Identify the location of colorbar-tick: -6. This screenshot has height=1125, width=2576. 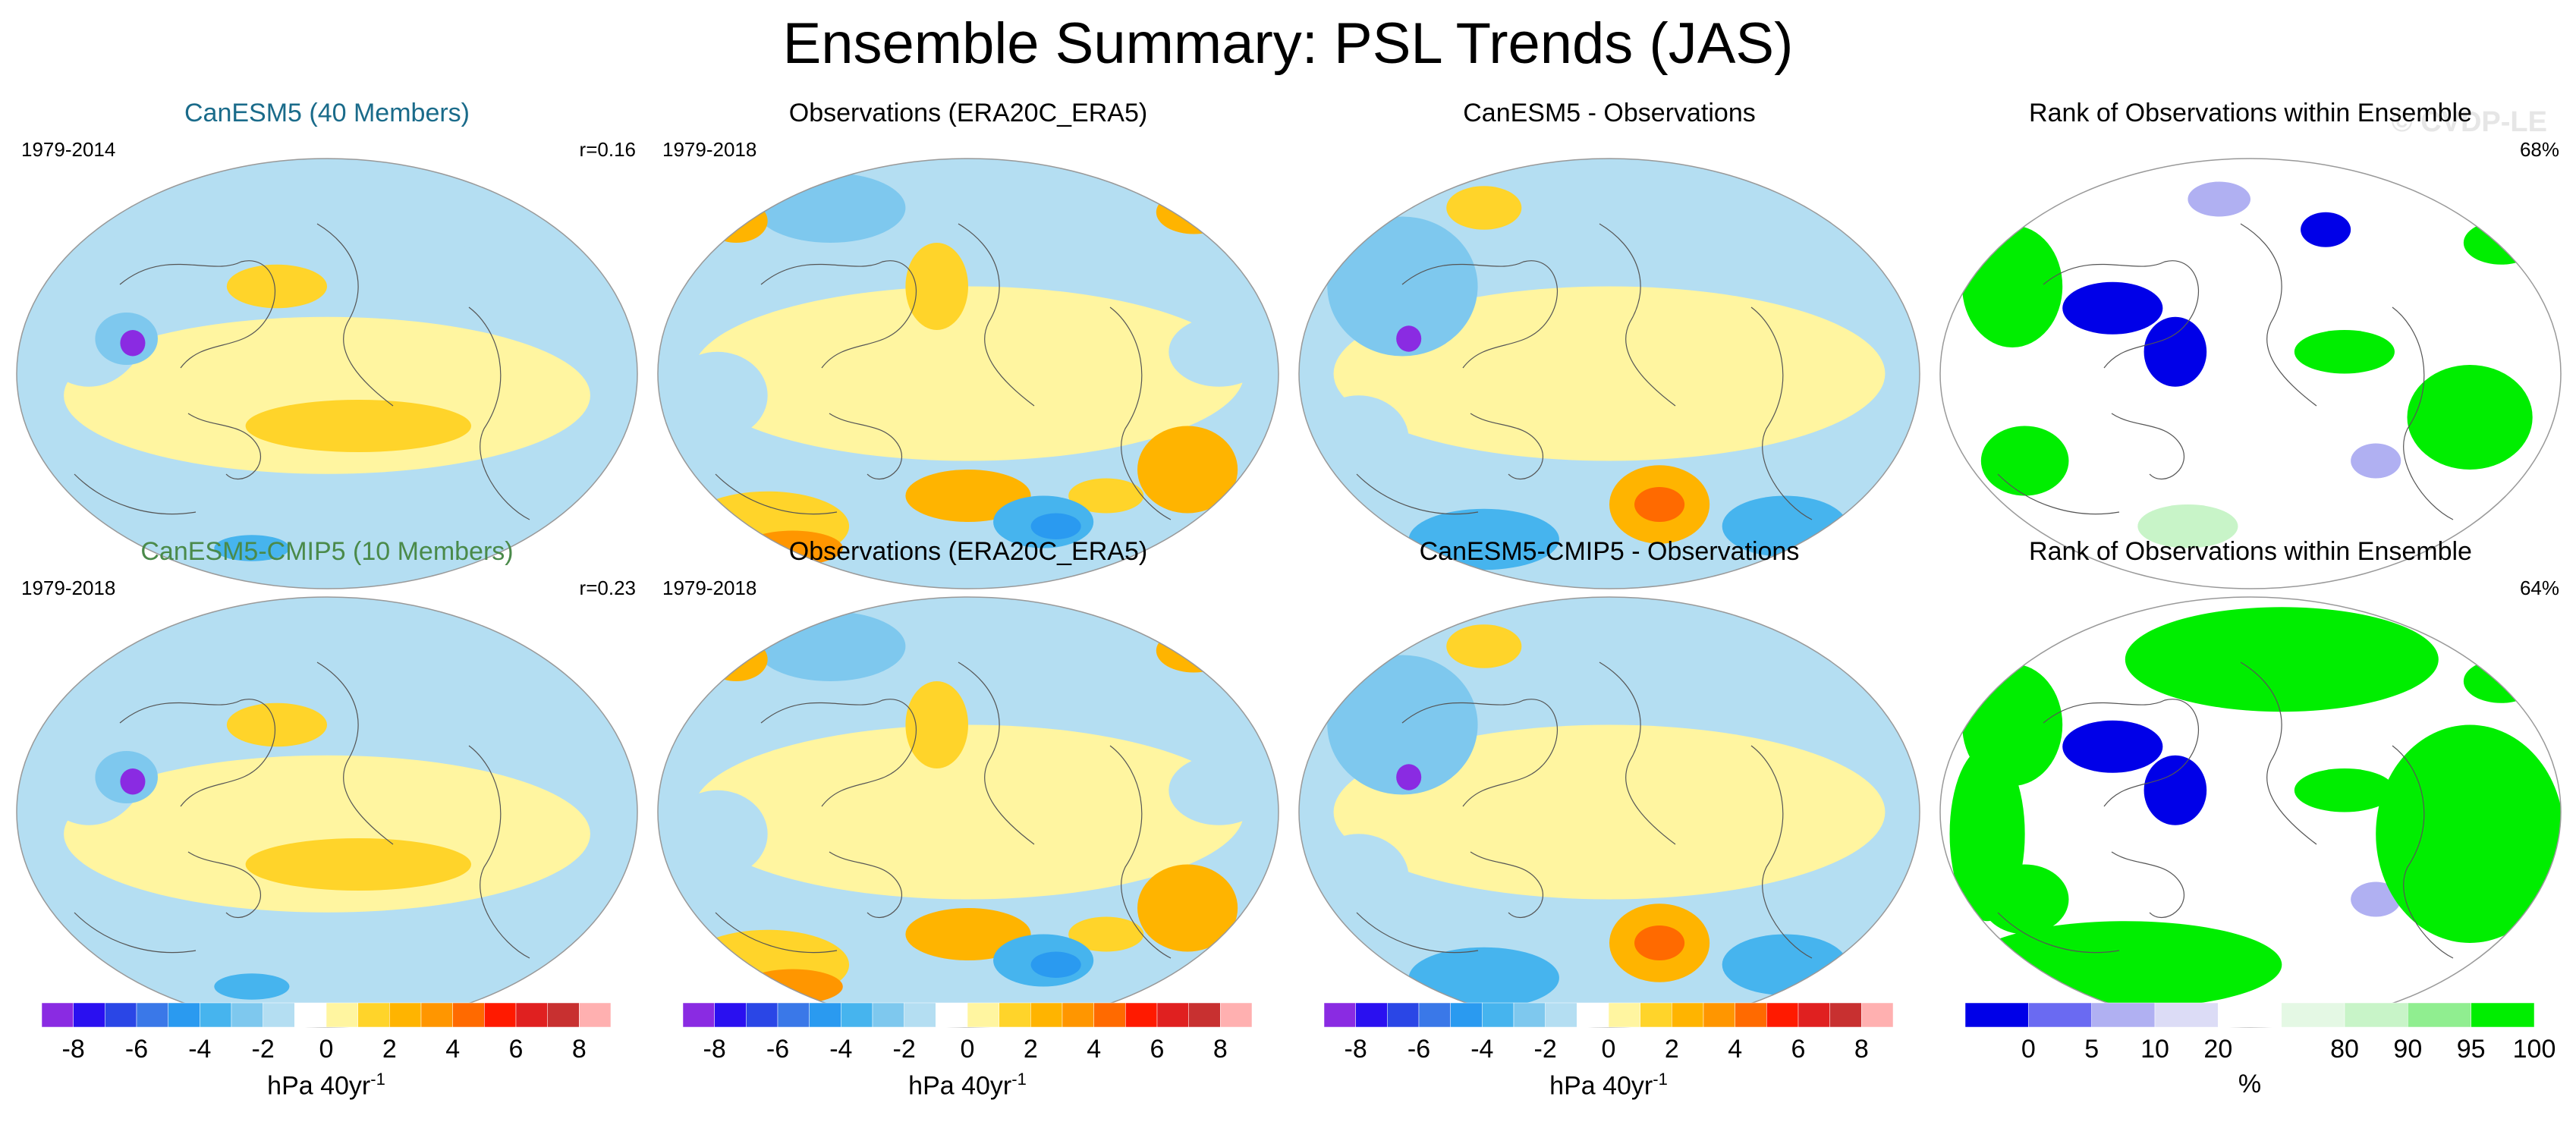
(136, 1049).